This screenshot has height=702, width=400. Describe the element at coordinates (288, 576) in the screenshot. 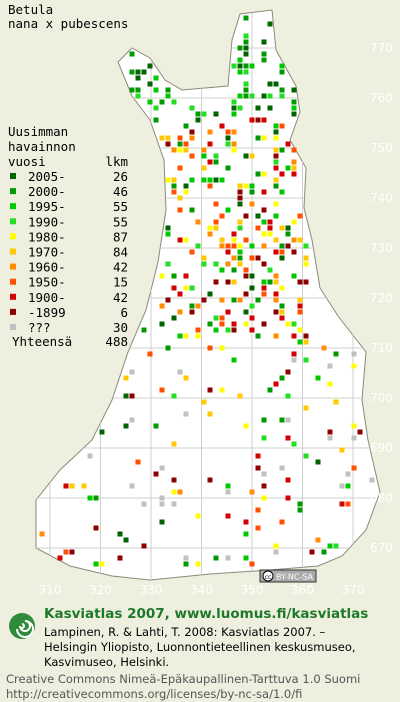

I see `badge-box` at that location.